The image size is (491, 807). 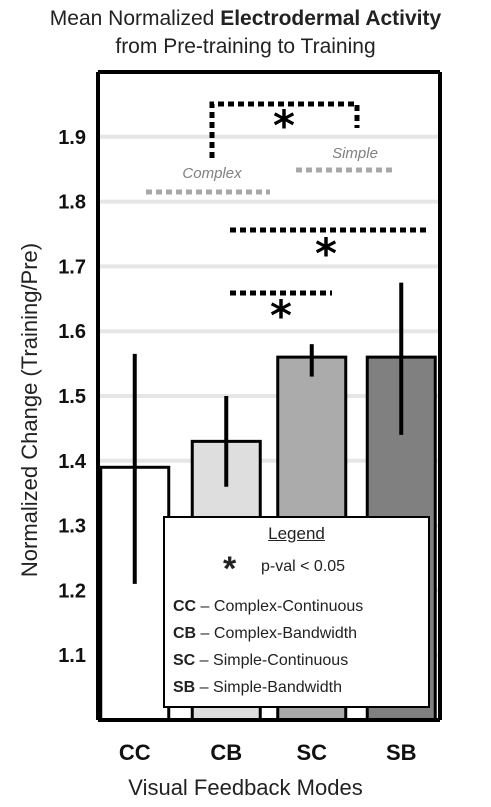 What do you see at coordinates (72, 332) in the screenshot?
I see `y-tick-label: 1.6` at bounding box center [72, 332].